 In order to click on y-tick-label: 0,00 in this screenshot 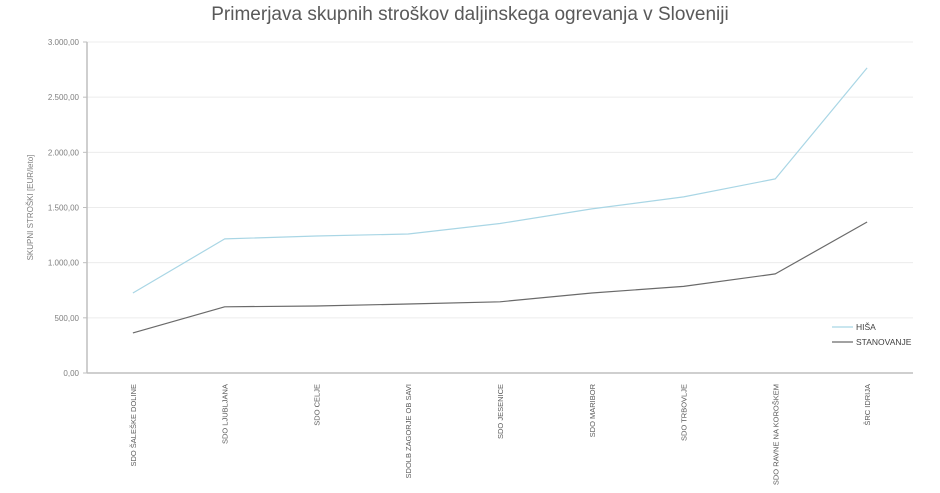, I will do `click(71, 373)`.